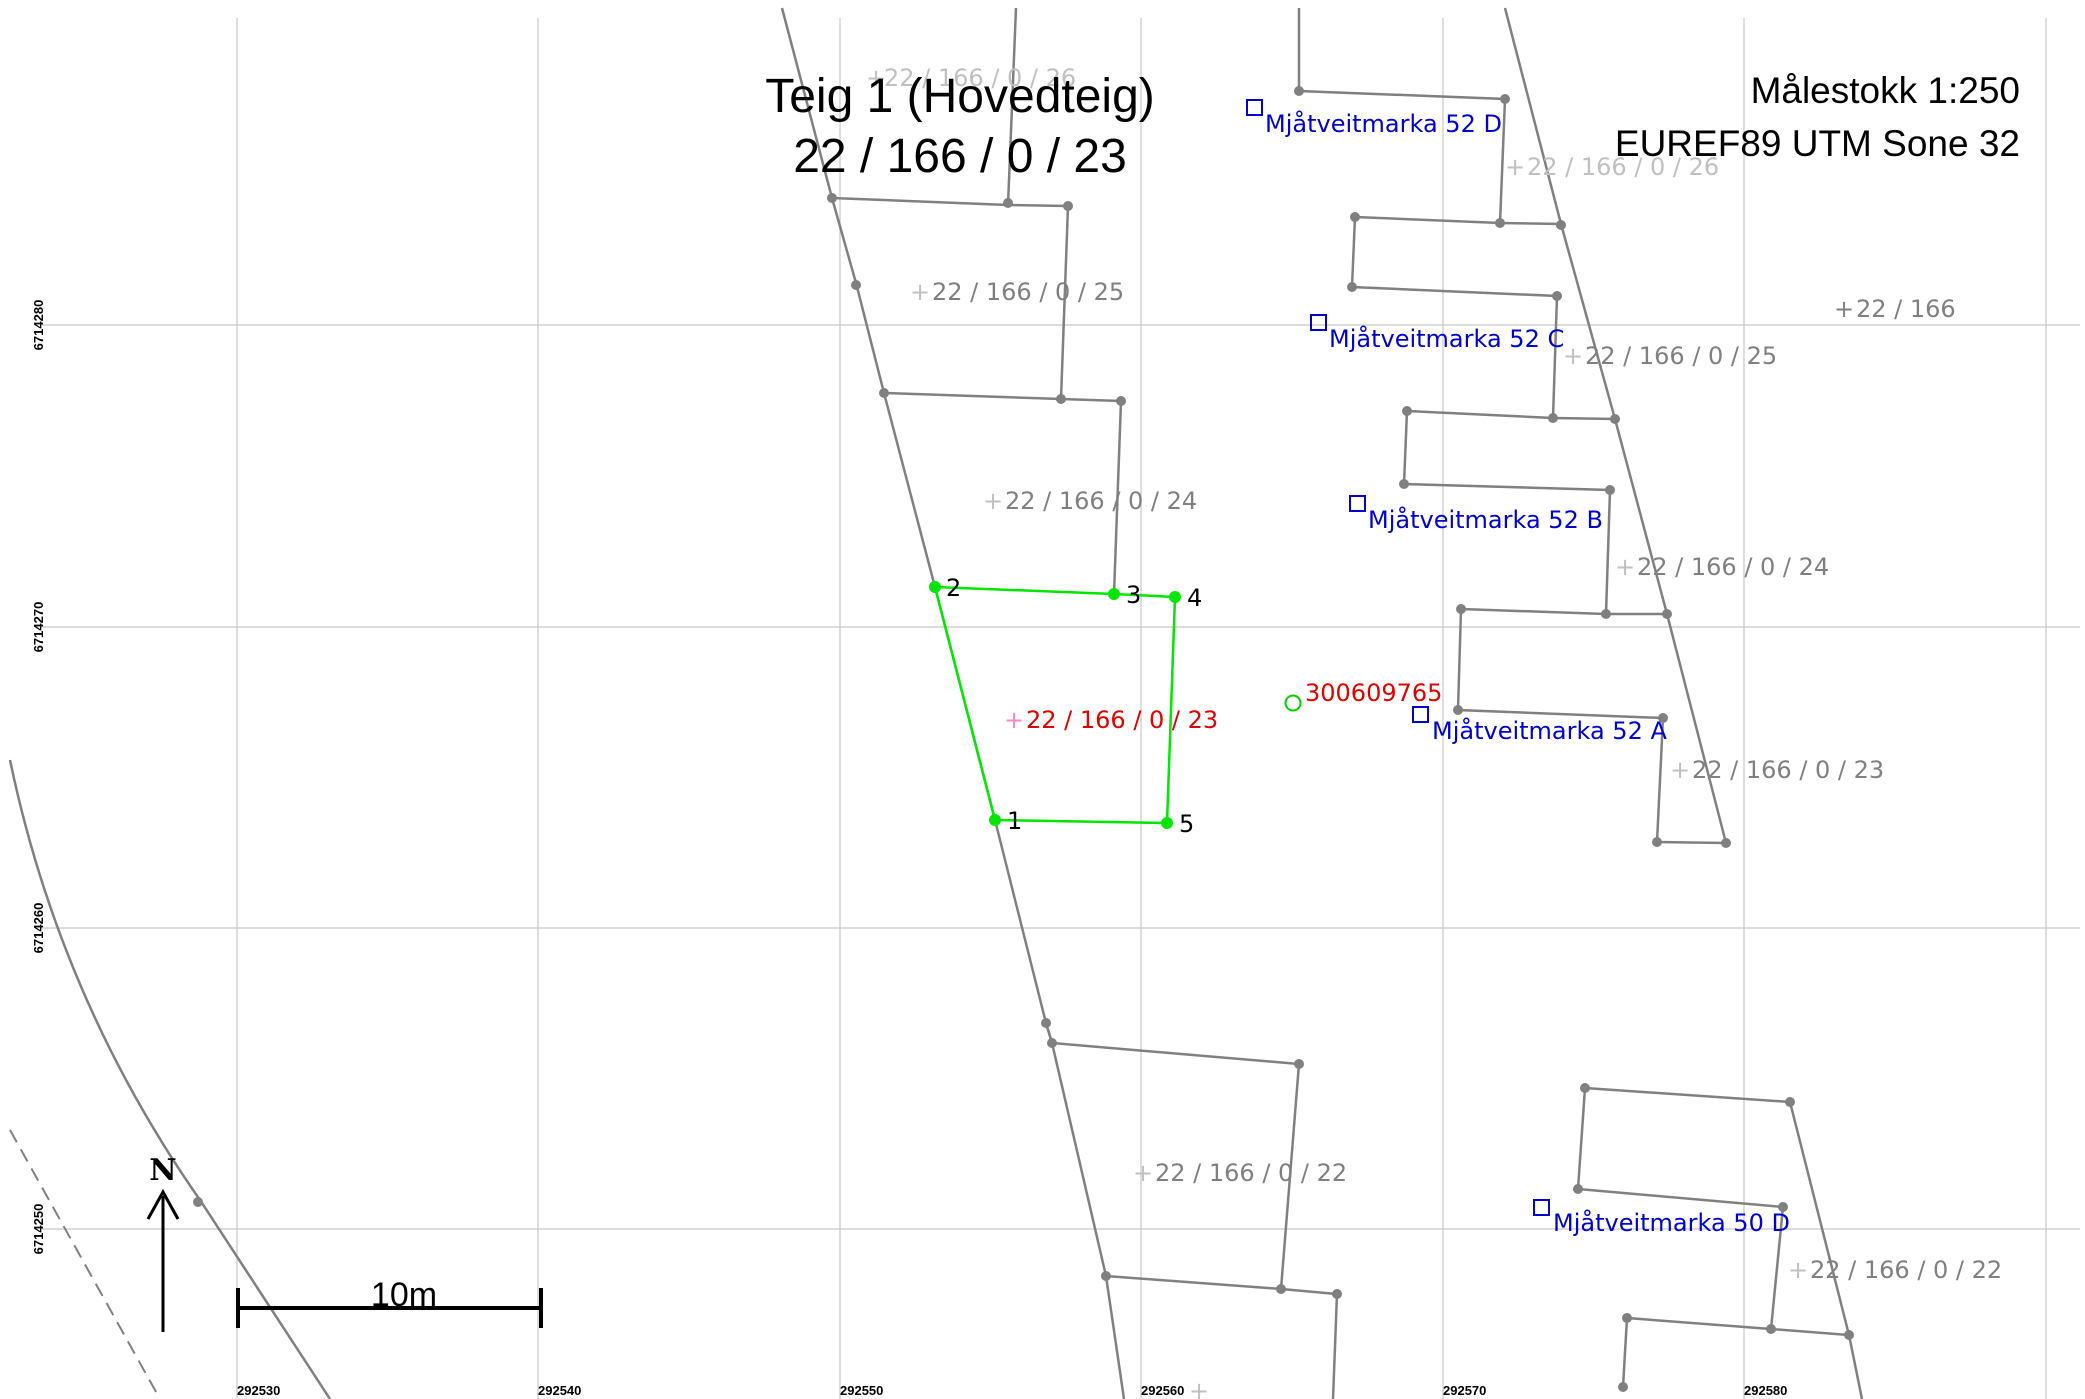 The image size is (2085, 1399). What do you see at coordinates (1464, 1390) in the screenshot?
I see `grid-x-label: 292570` at bounding box center [1464, 1390].